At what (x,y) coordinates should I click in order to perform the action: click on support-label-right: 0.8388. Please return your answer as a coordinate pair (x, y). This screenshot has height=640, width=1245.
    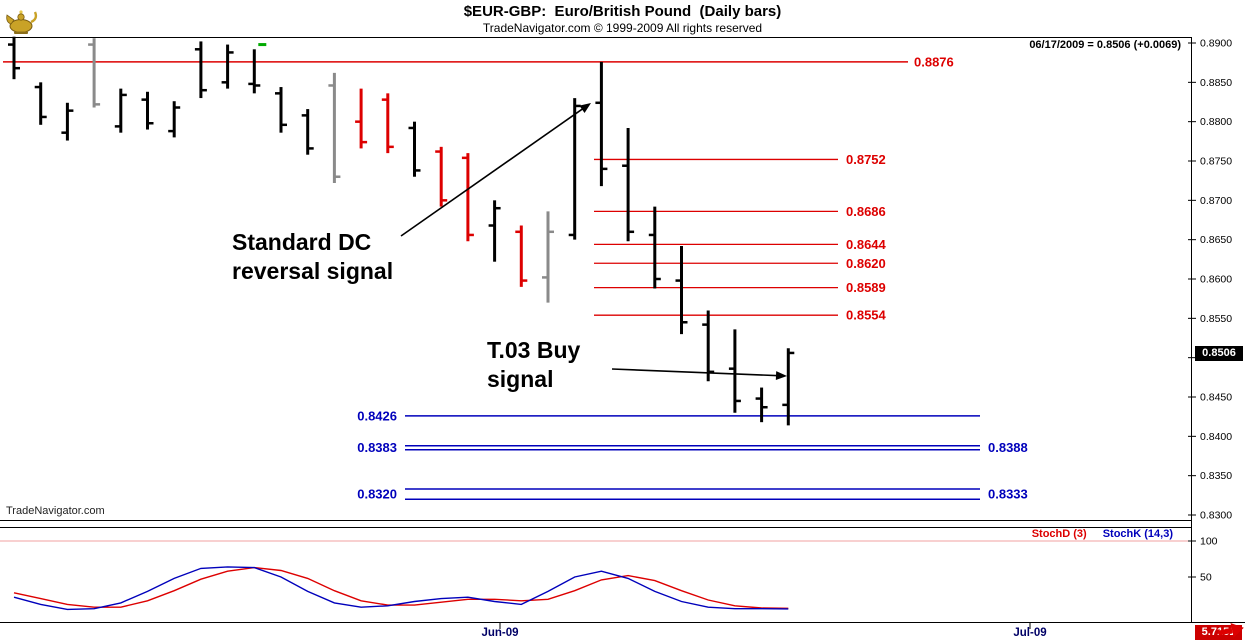
    Looking at the image, I should click on (1008, 447).